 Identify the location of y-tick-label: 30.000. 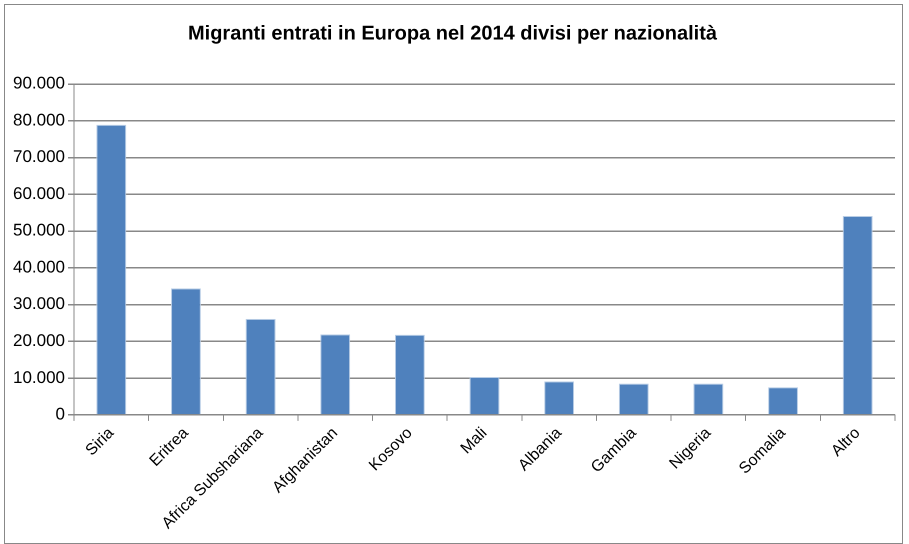
(38, 304).